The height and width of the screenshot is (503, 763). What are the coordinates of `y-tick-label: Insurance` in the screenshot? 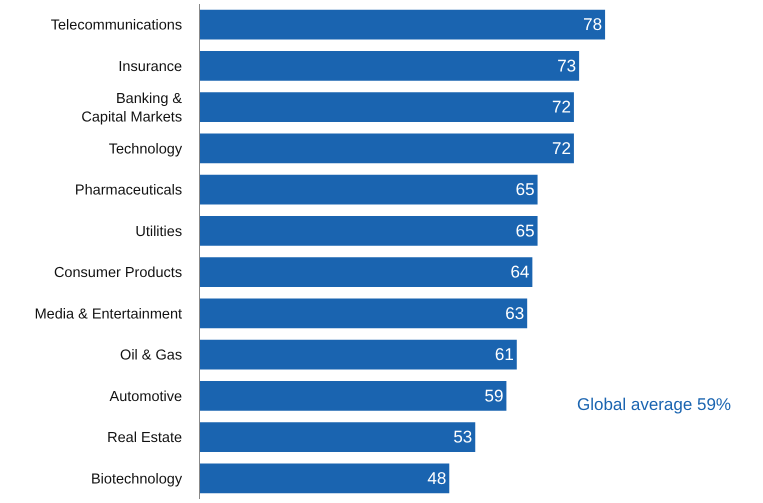 It's located at (150, 66).